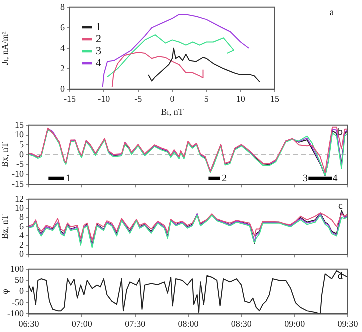  What do you see at coordinates (207, 99) in the screenshot?
I see `x-tick-label: 5` at bounding box center [207, 99].